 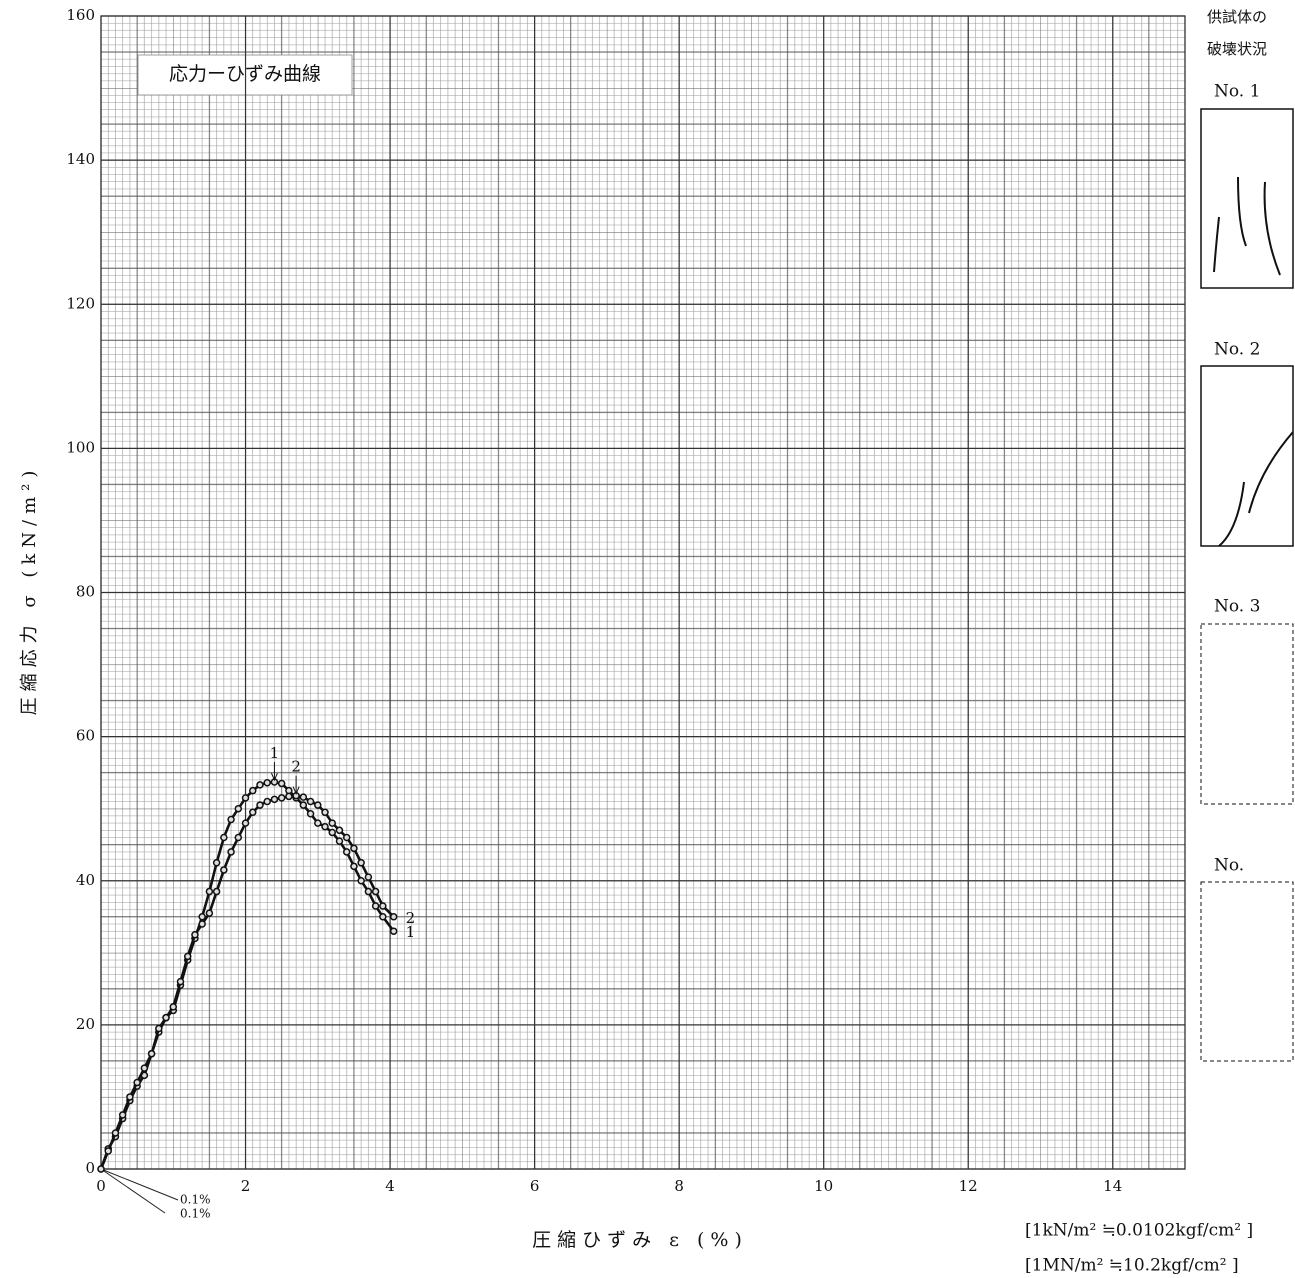 What do you see at coordinates (80, 15) in the screenshot?
I see `y-tick-label: 160` at bounding box center [80, 15].